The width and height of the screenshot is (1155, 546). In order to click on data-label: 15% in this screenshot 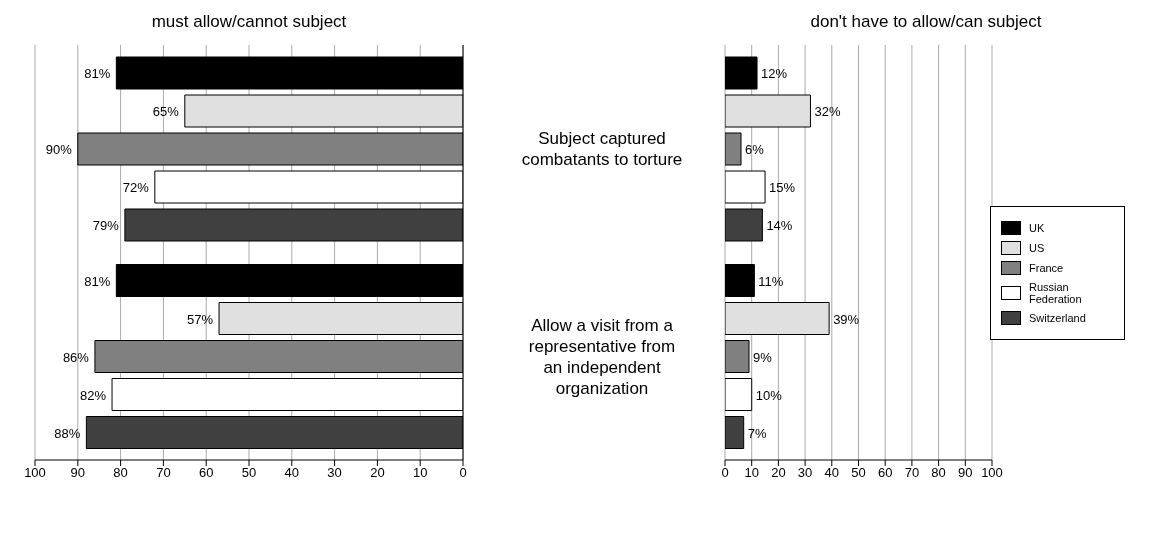, I will do `click(782, 187)`.